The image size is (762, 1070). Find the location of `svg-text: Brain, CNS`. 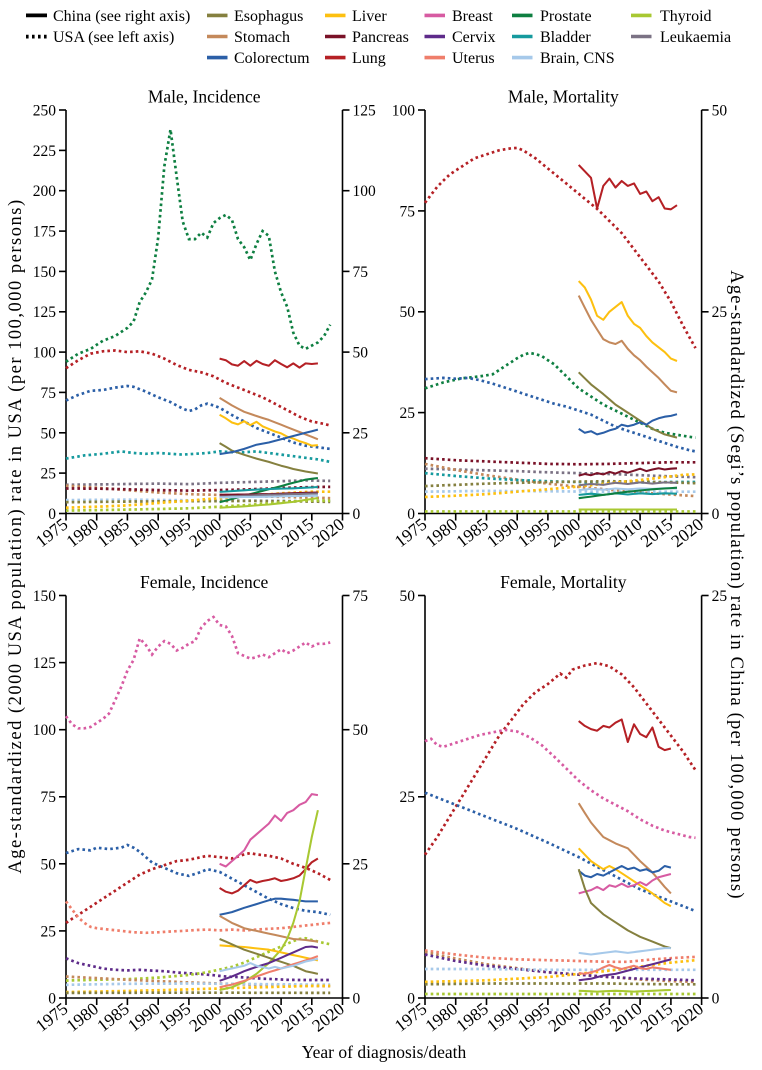

svg-text: Brain, CNS is located at coordinates (577, 58).